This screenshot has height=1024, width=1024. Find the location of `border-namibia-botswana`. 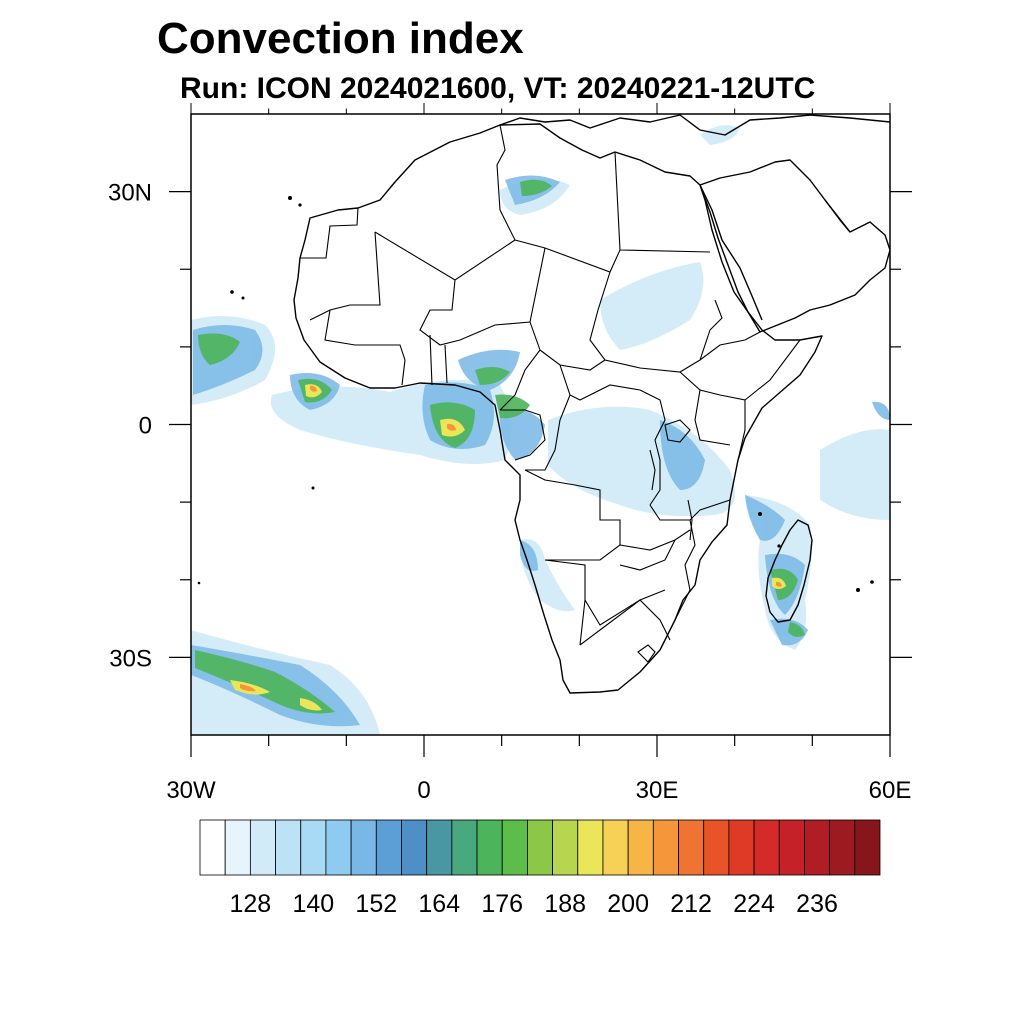

border-namibia-botswana is located at coordinates (605, 602).